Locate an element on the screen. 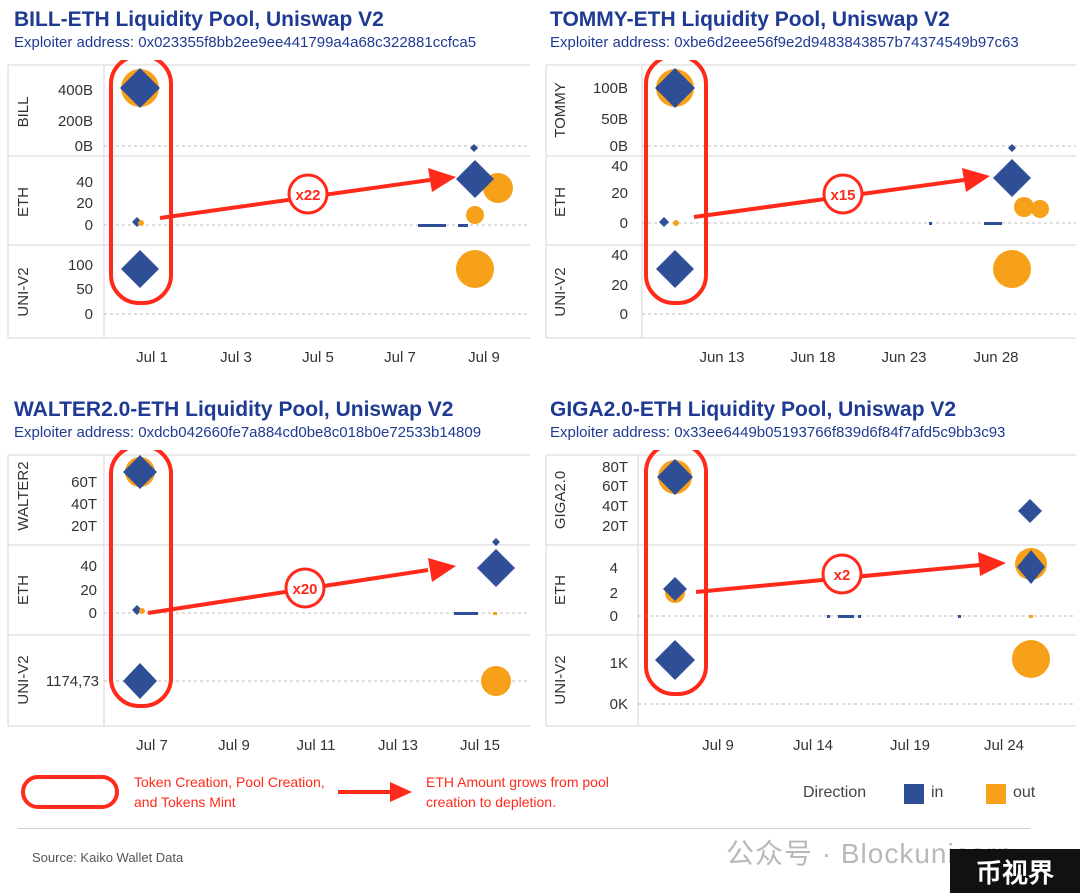 This screenshot has height=893, width=1080. x-tick: Jul 1 is located at coordinates (152, 357).